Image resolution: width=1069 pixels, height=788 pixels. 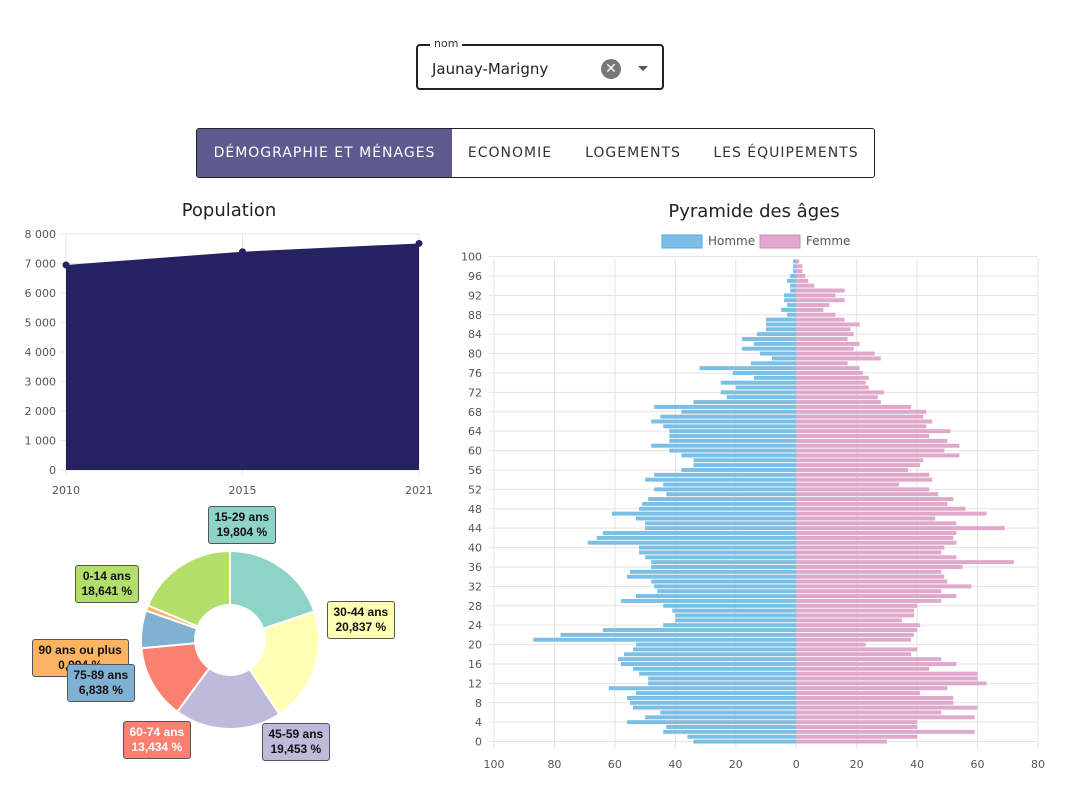 What do you see at coordinates (643, 68) in the screenshot?
I see `chevron-down-icon` at bounding box center [643, 68].